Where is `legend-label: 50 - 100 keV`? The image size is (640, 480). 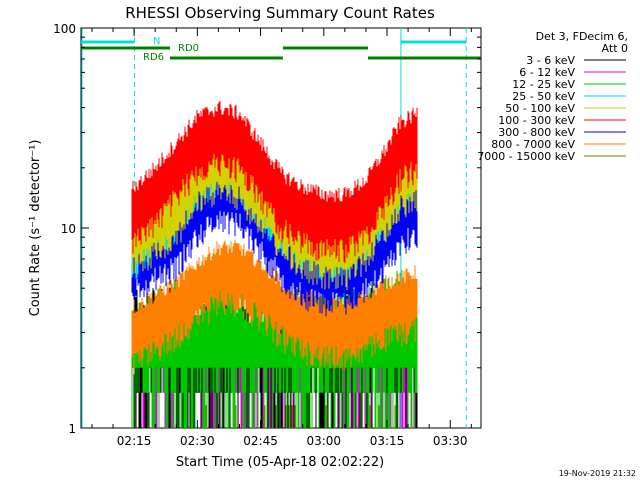
legend-label: 50 - 100 keV is located at coordinates (540, 108).